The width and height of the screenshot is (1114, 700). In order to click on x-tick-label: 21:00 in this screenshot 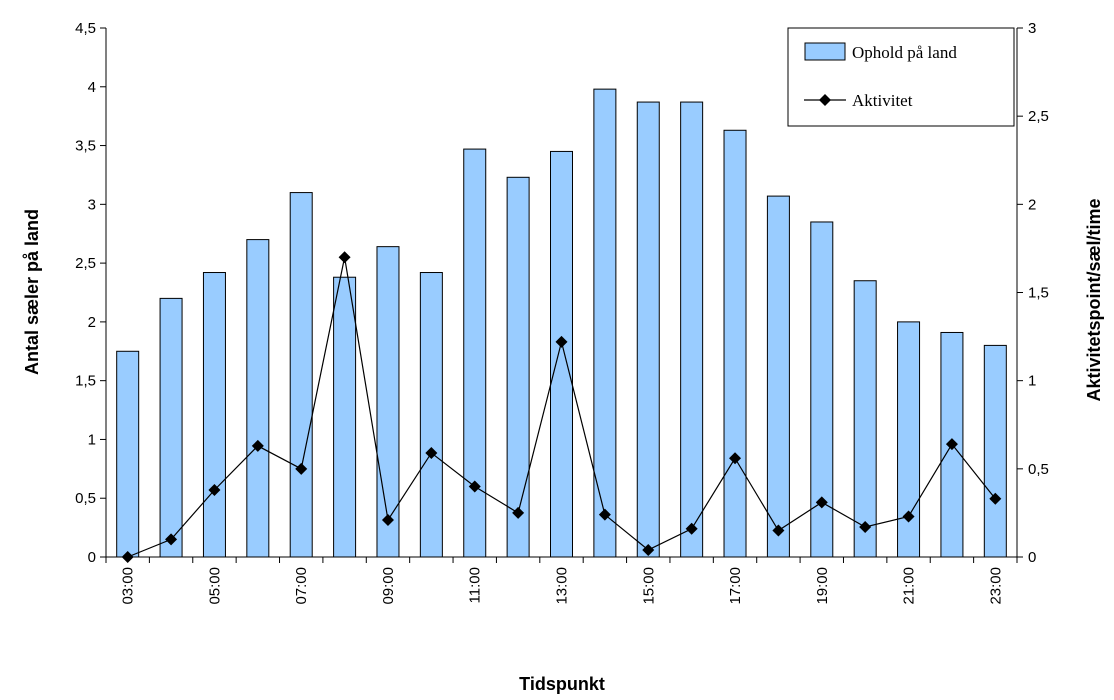, I will do `click(909, 586)`.